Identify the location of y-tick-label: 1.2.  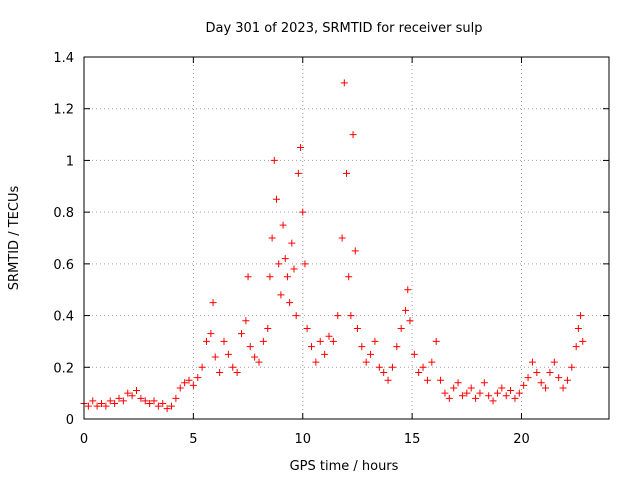
(63, 110).